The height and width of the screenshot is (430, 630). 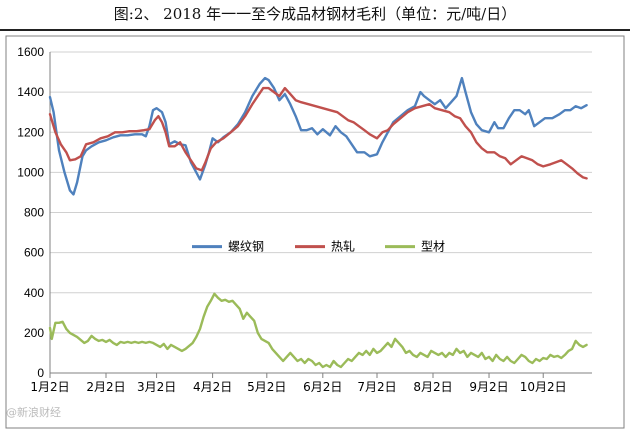 I want to click on y-tick-label: 200, so click(x=34, y=333).